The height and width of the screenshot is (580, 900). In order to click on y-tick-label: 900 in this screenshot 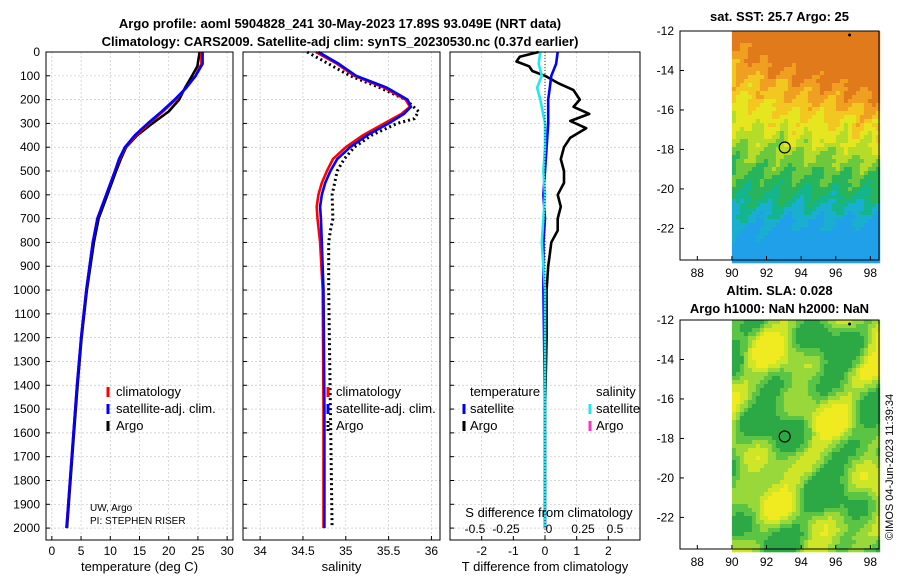, I will do `click(30, 266)`.